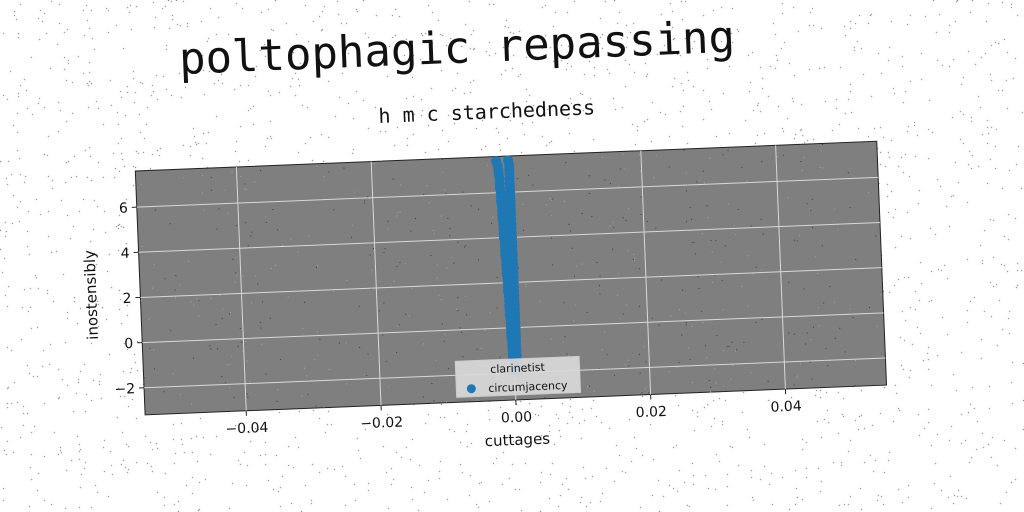 Image resolution: width=1024 pixels, height=512 pixels. I want to click on y-tick-label: −2, so click(124, 389).